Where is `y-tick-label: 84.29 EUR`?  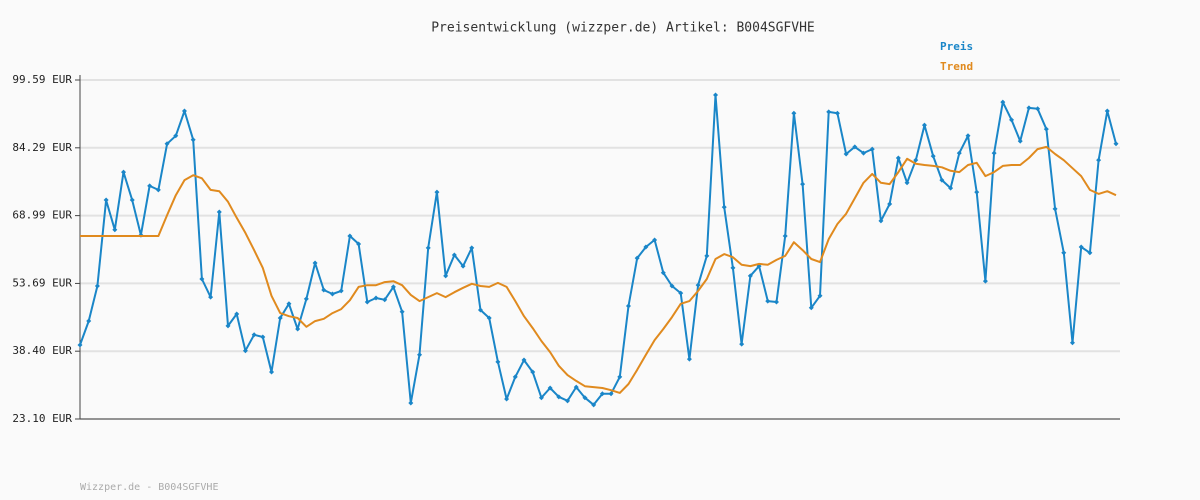
y-tick-label: 84.29 EUR is located at coordinates (42, 147).